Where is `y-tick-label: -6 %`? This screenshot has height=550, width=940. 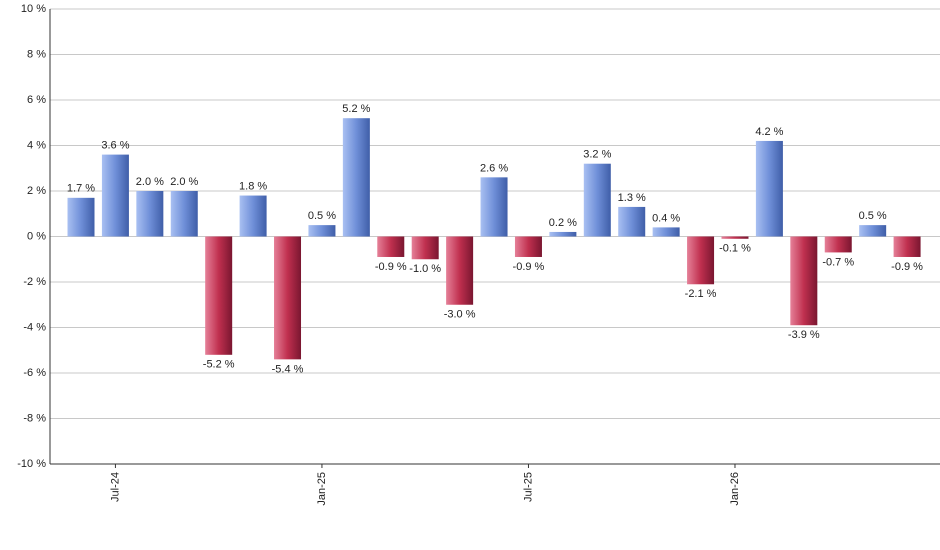 y-tick-label: -6 % is located at coordinates (34, 373).